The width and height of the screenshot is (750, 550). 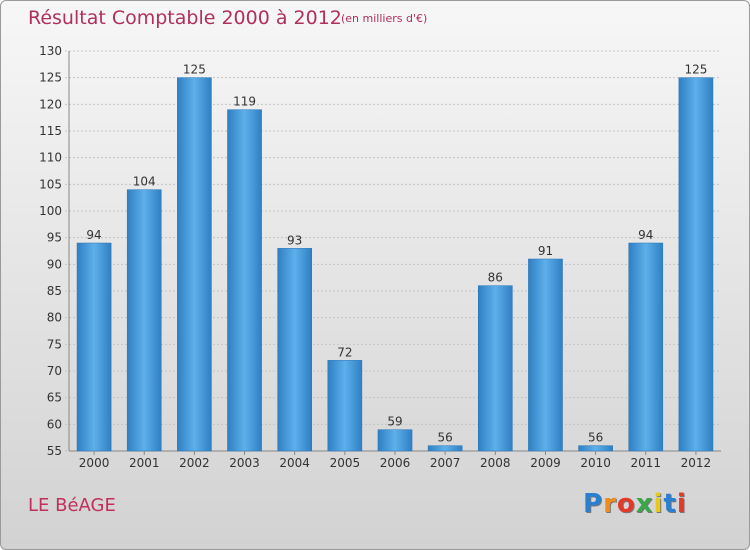 I want to click on x-tick-label: 2003, so click(x=244, y=463).